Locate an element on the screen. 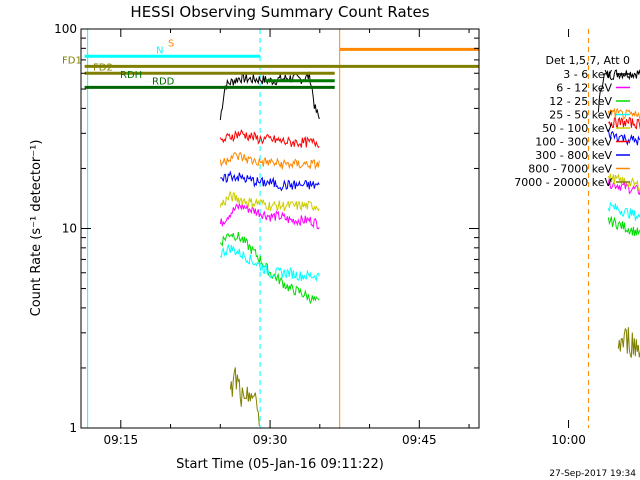 The image size is (640, 480). legend-entry-label: 50 - 100 keV is located at coordinates (577, 128).